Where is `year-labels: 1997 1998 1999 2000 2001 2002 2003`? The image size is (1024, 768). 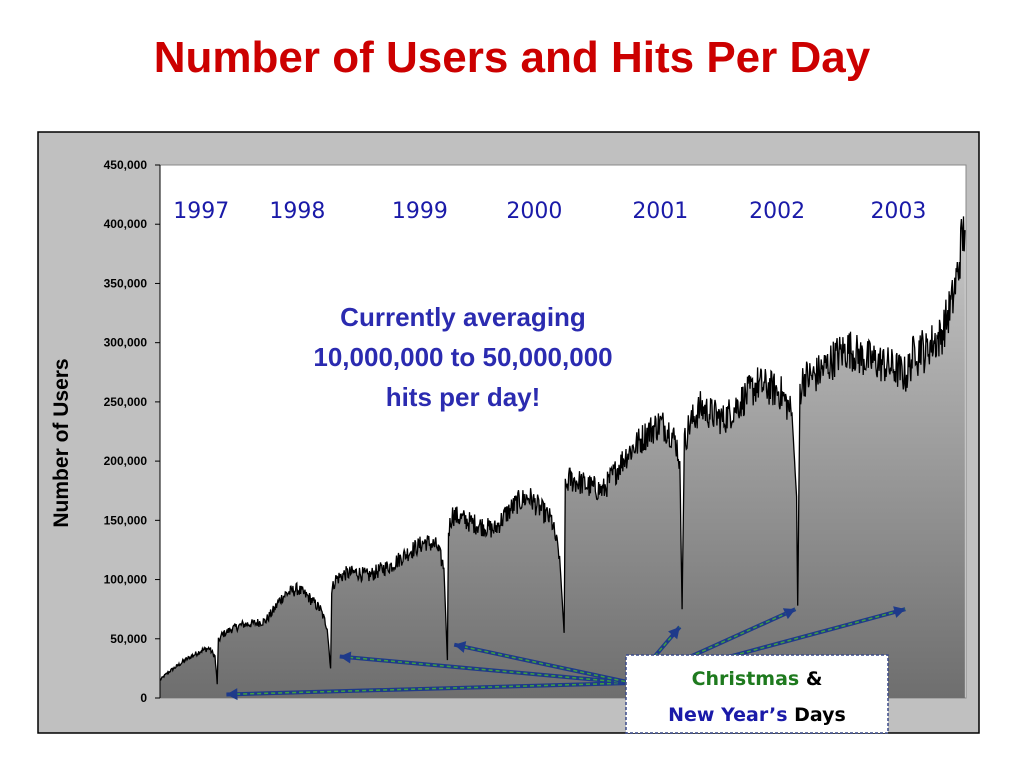 year-labels: 1997 1998 1999 2000 2001 2002 2003 is located at coordinates (549, 211).